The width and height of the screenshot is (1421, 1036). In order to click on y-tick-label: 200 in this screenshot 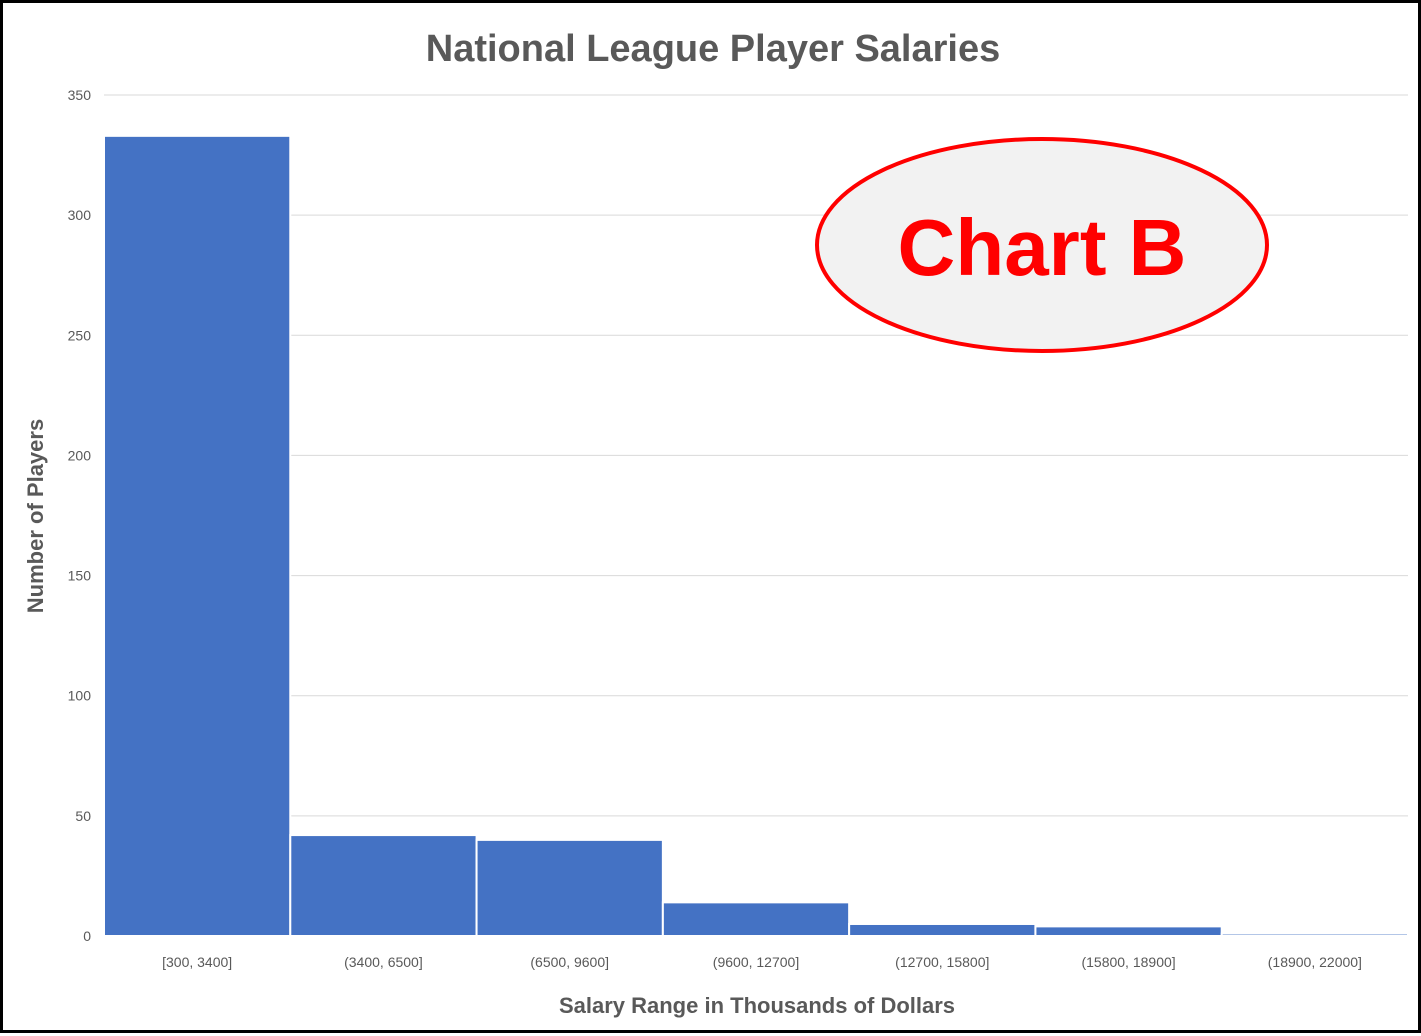, I will do `click(80, 455)`.